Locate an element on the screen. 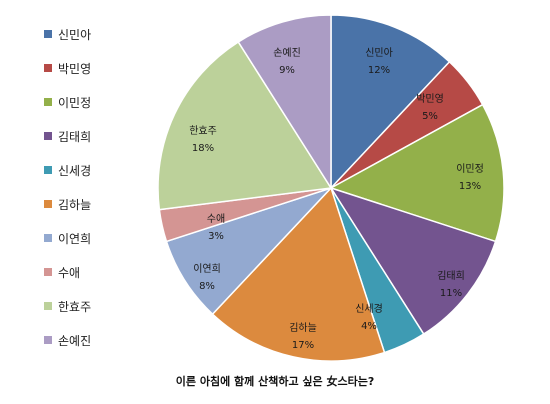  slice-percent-label: 3% is located at coordinates (216, 236).